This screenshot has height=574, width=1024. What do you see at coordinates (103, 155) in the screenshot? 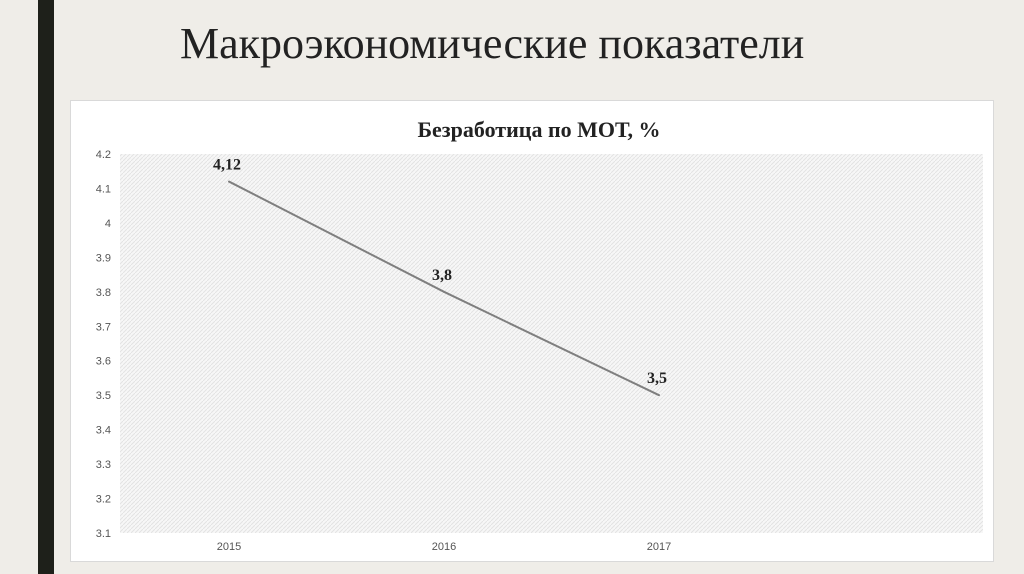
I see `y-tick-label: 4.2` at bounding box center [103, 155].